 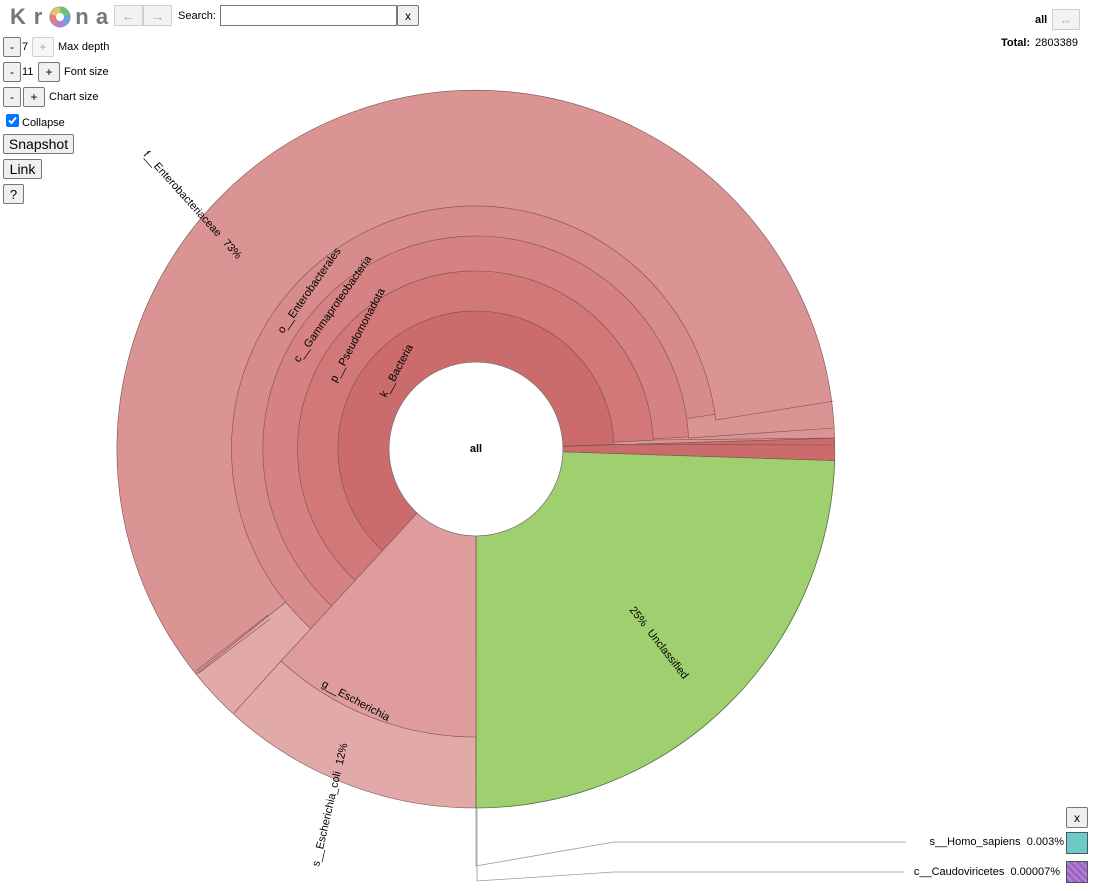 I want to click on chart-center, so click(x=476, y=449).